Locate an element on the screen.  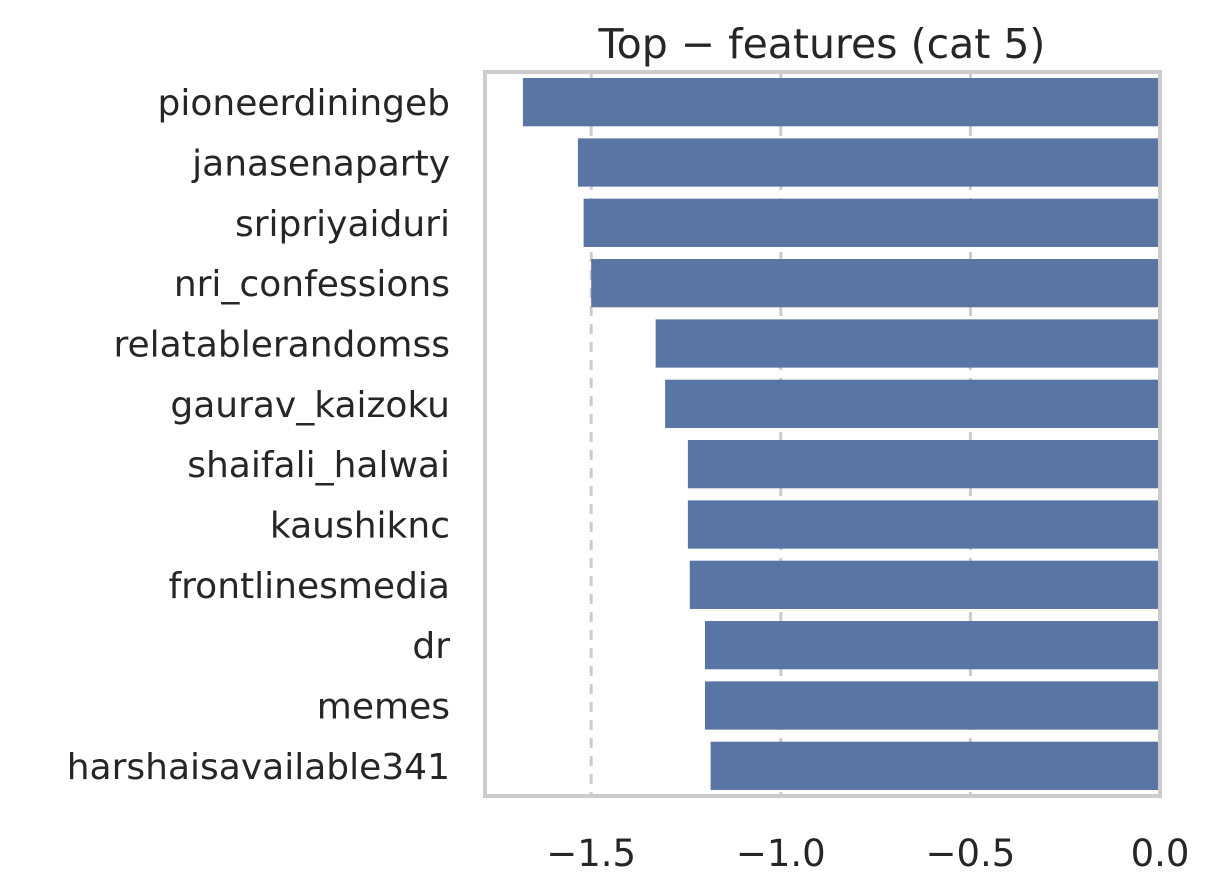
x-tick-label: −1.5 is located at coordinates (591, 853).